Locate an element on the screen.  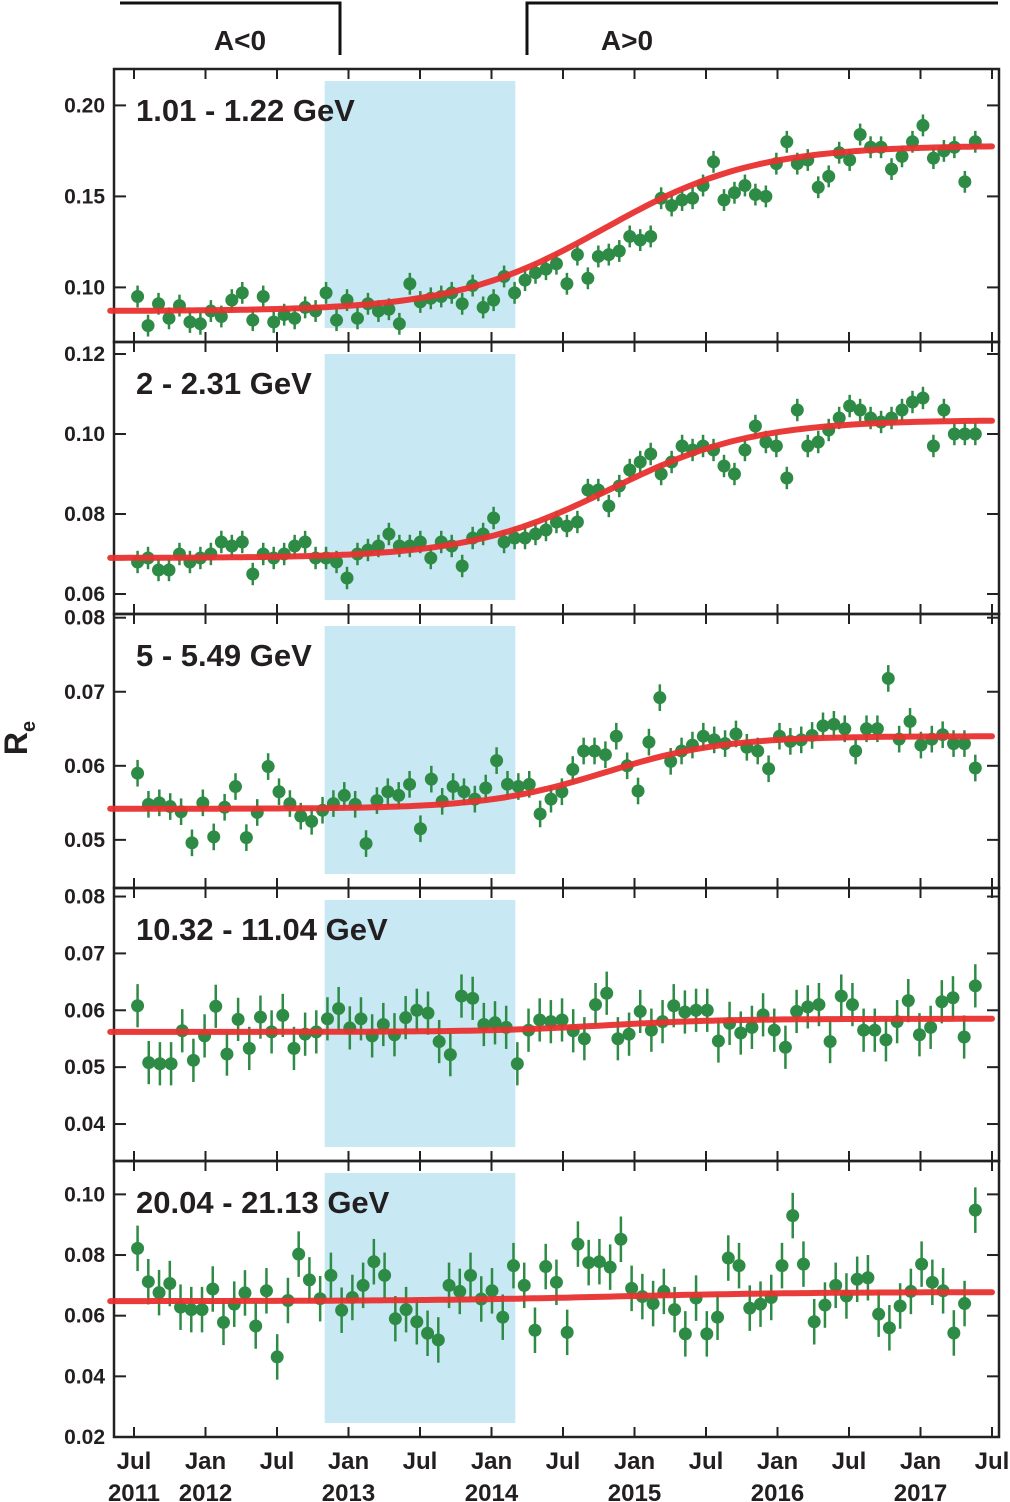
panel-energy-label: 2 - 2.31 GeV is located at coordinates (224, 383).